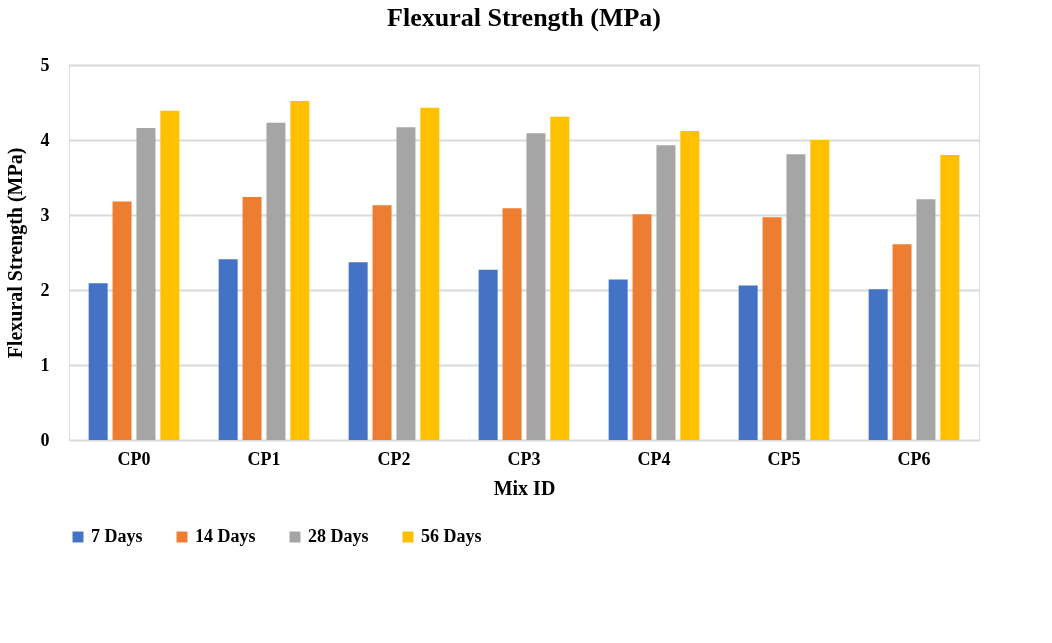 This screenshot has height=643, width=1052. What do you see at coordinates (338, 536) in the screenshot?
I see `legend-label: 28 Days` at bounding box center [338, 536].